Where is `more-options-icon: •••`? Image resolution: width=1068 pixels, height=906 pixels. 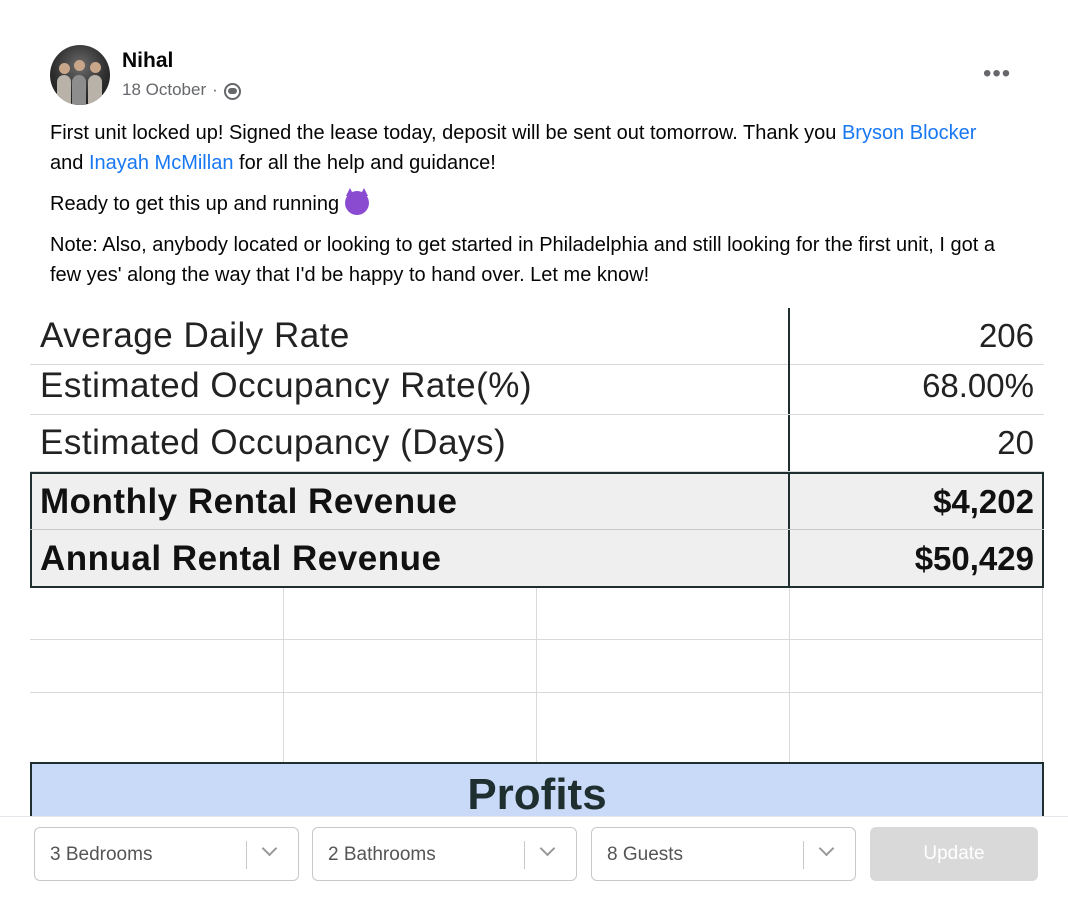 more-options-icon: ••• is located at coordinates (997, 73).